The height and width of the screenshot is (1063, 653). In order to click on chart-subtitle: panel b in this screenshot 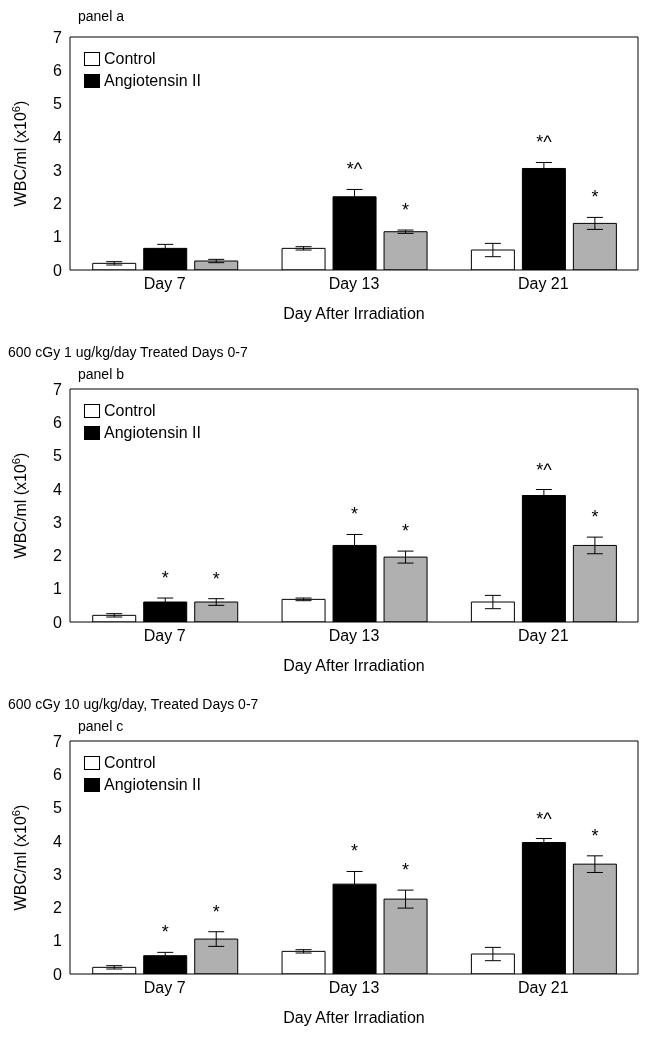, I will do `click(101, 374)`.